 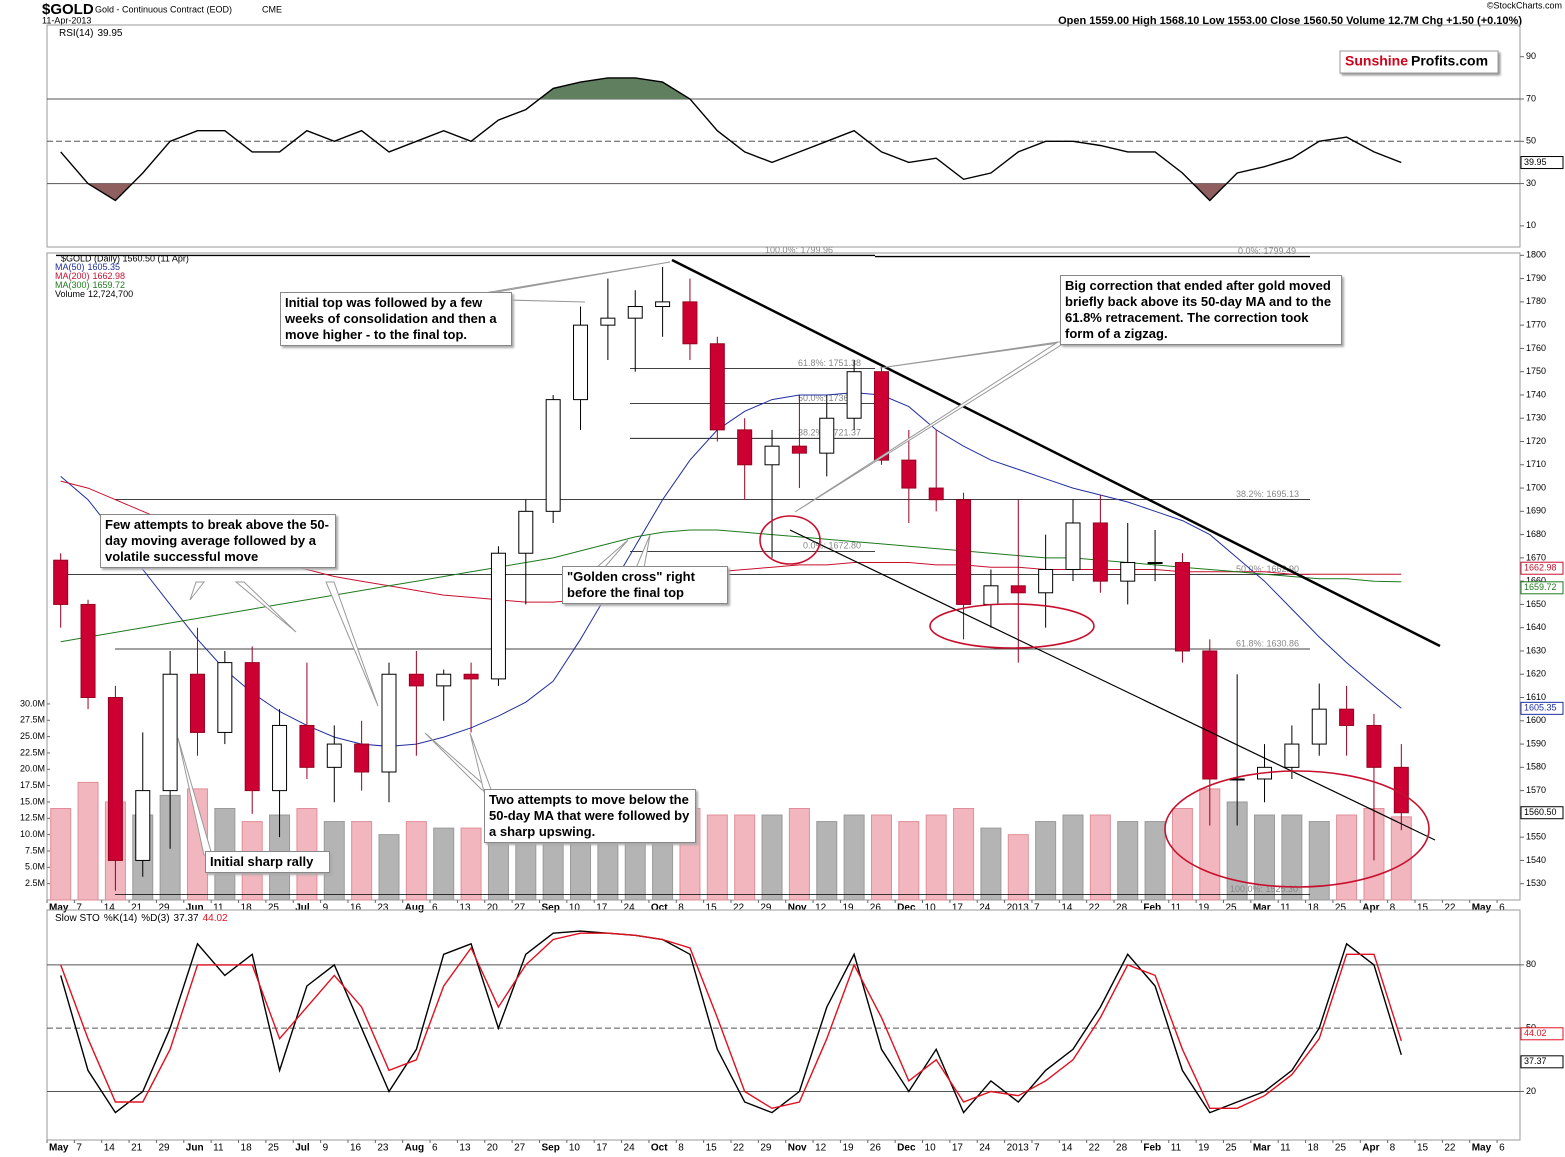 I want to click on legend: MA(50) 1605.35, so click(x=87, y=267).